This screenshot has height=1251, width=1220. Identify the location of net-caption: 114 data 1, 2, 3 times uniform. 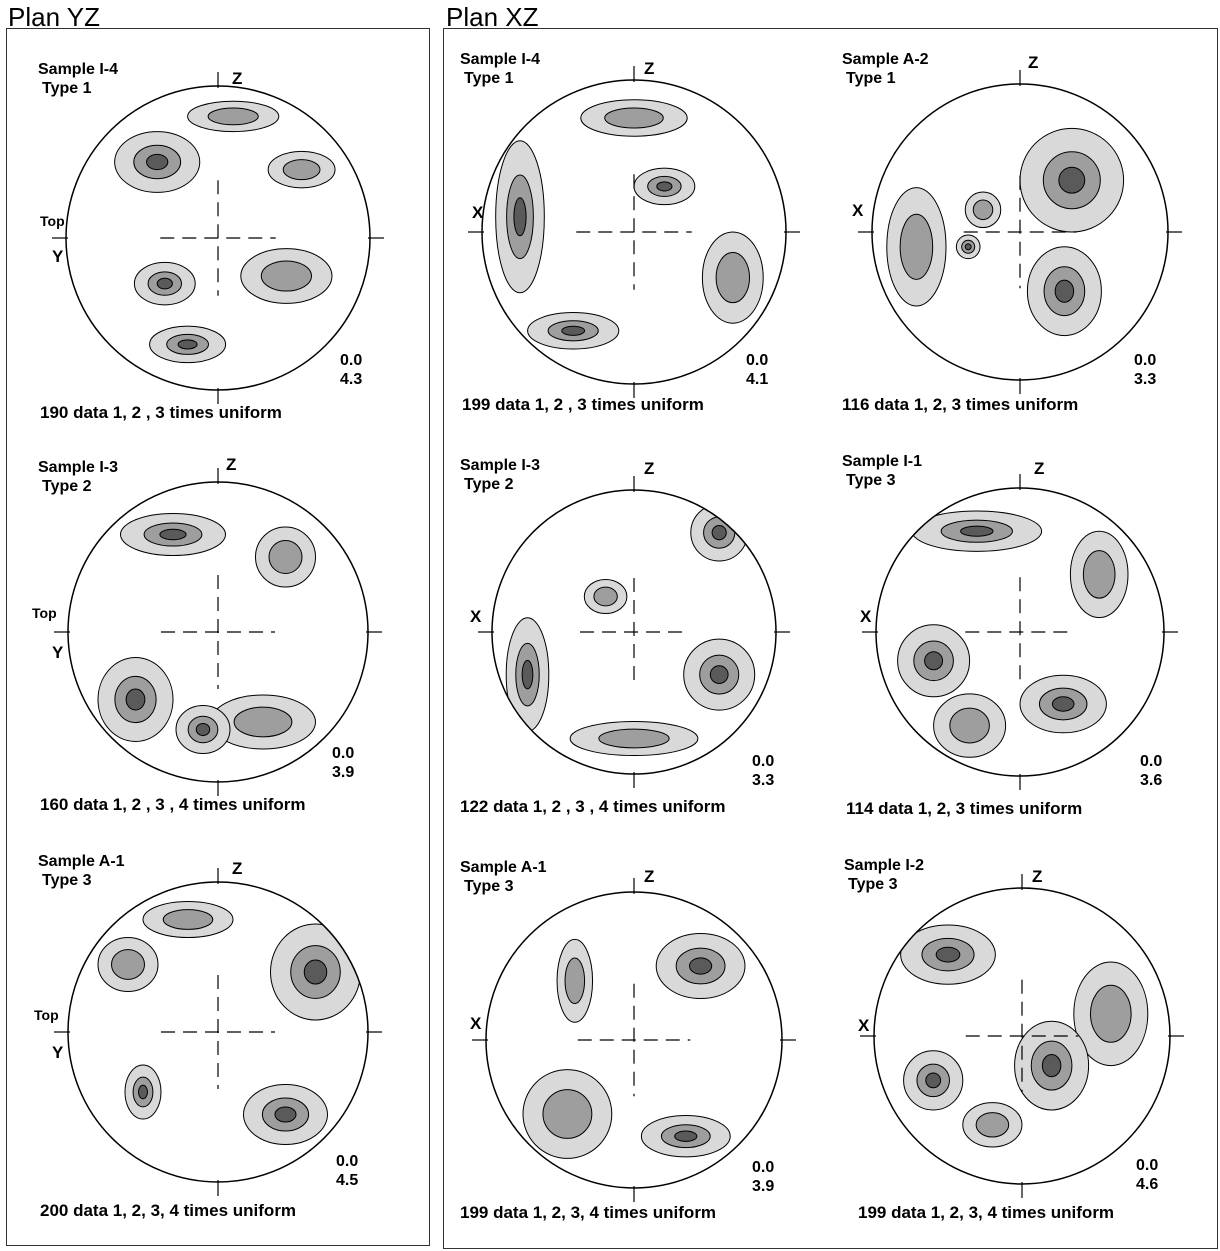
(964, 808).